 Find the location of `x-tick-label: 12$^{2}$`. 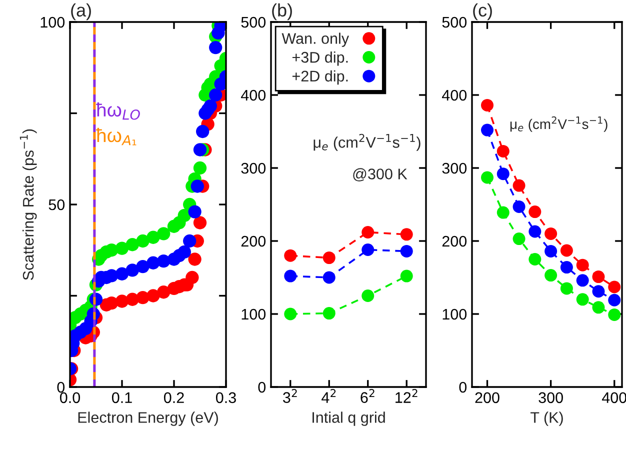

x-tick-label: 12$^{2}$ is located at coordinates (407, 396).